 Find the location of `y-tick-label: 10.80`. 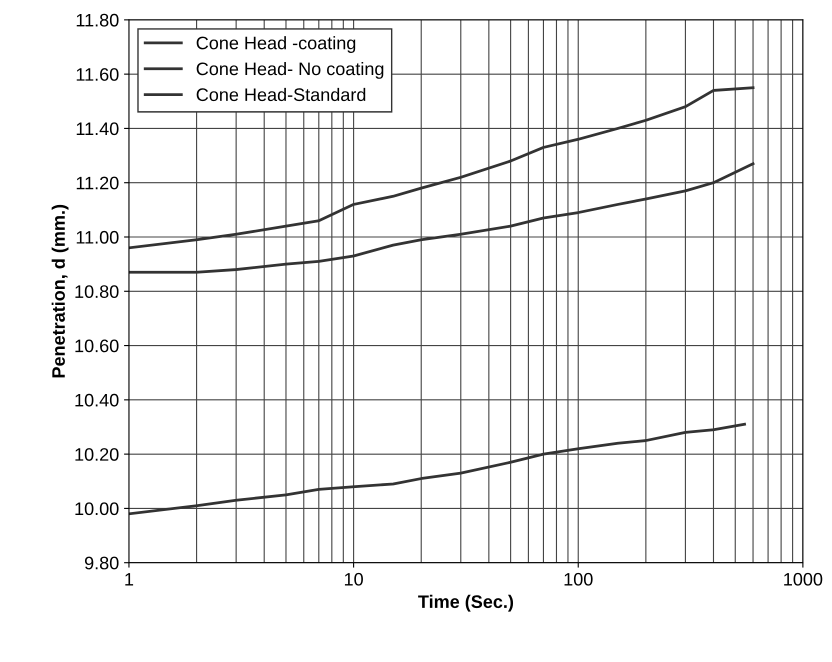

y-tick-label: 10.80 is located at coordinates (97, 291).